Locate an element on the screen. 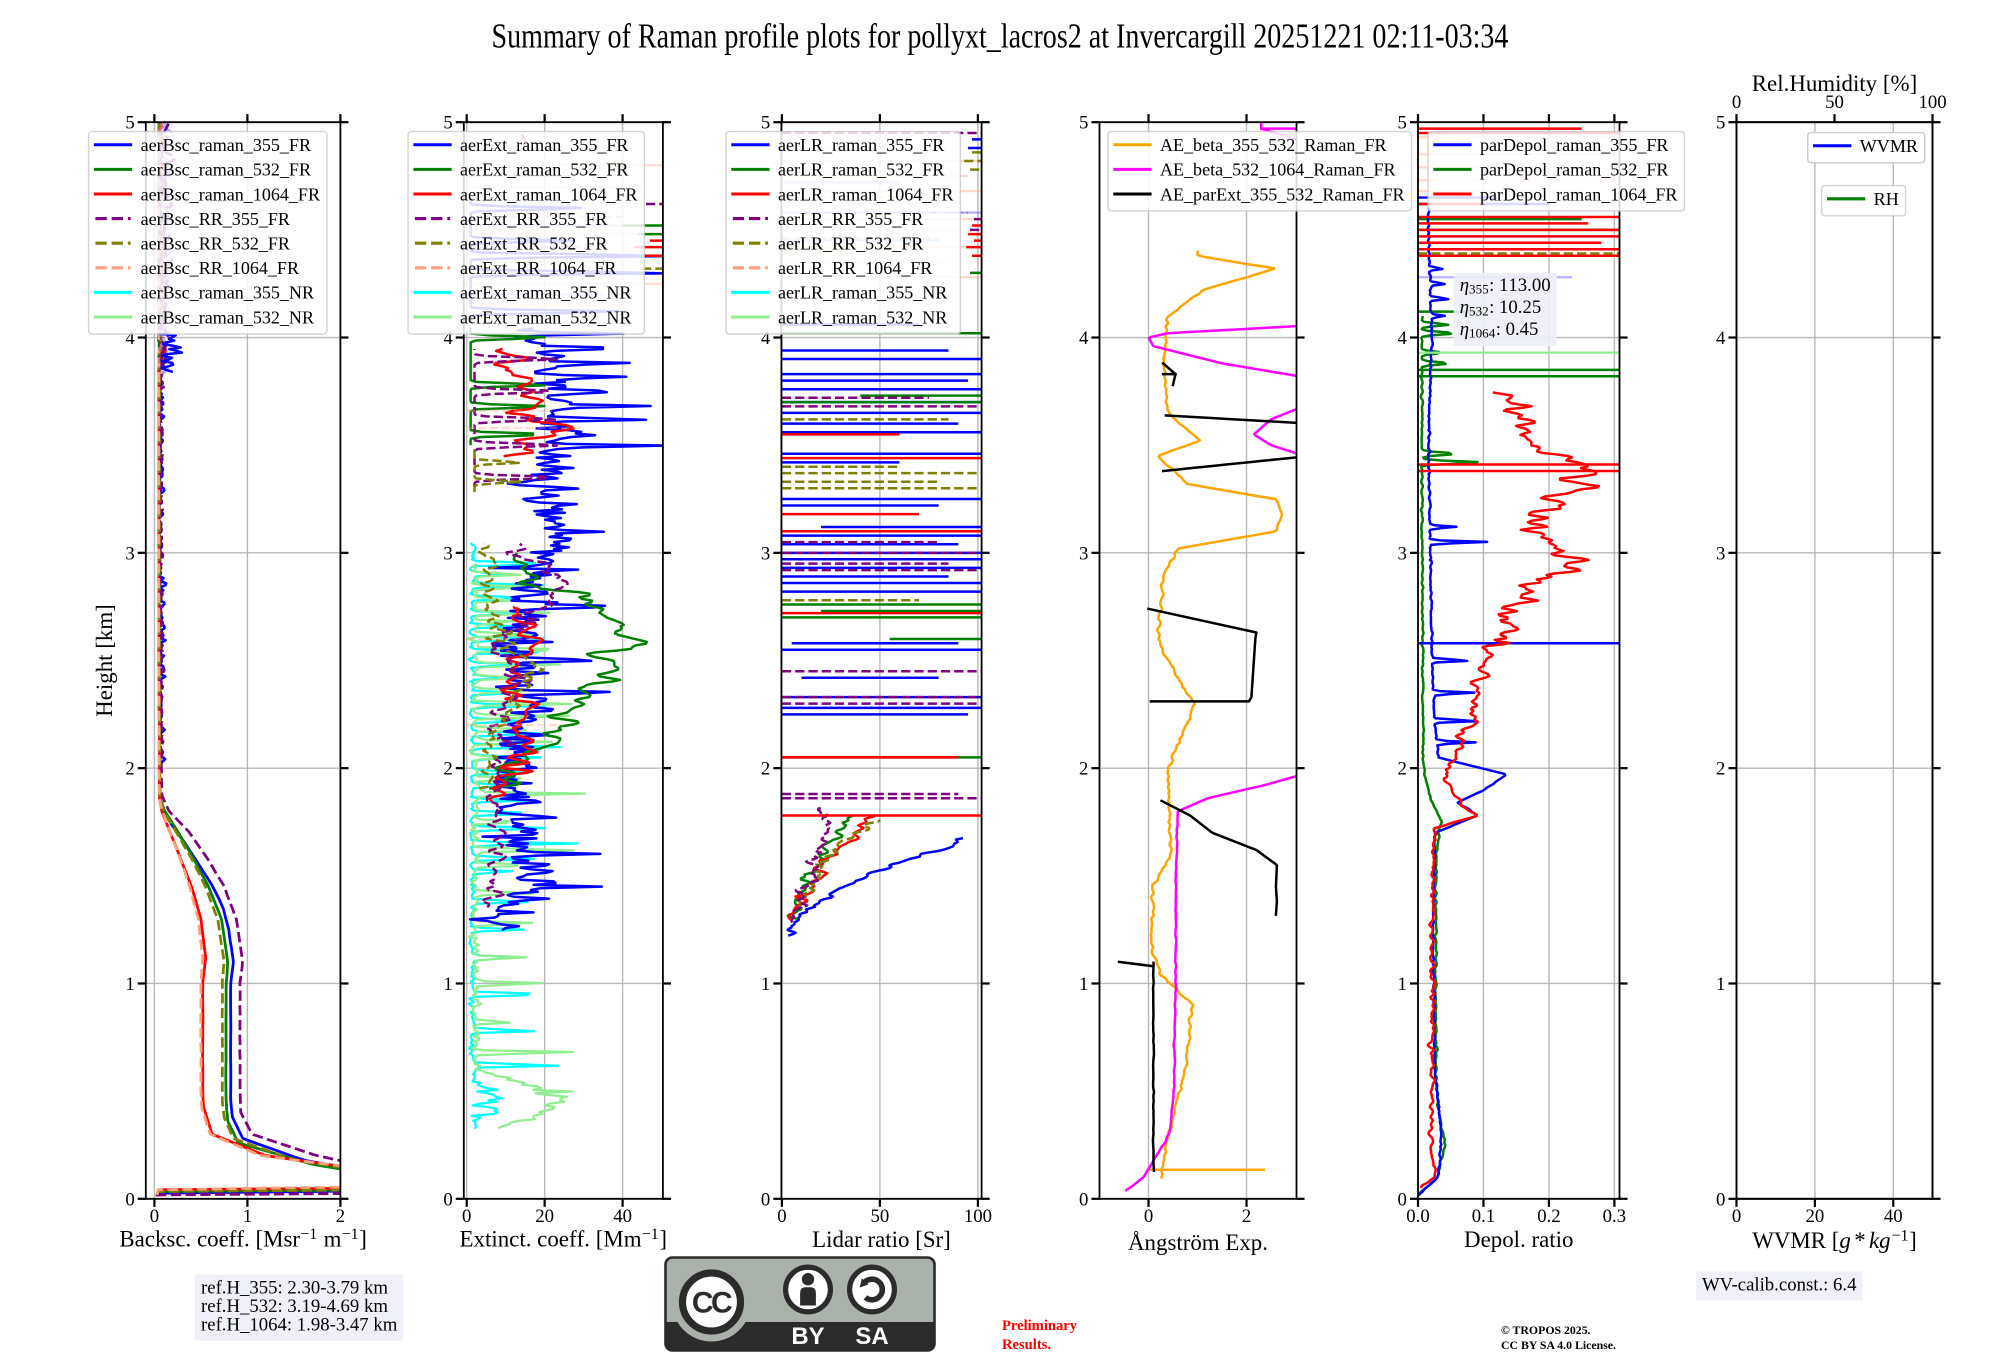 Image resolution: width=2000 pixels, height=1360 pixels. svg-text: Preliminary is located at coordinates (1040, 1326).